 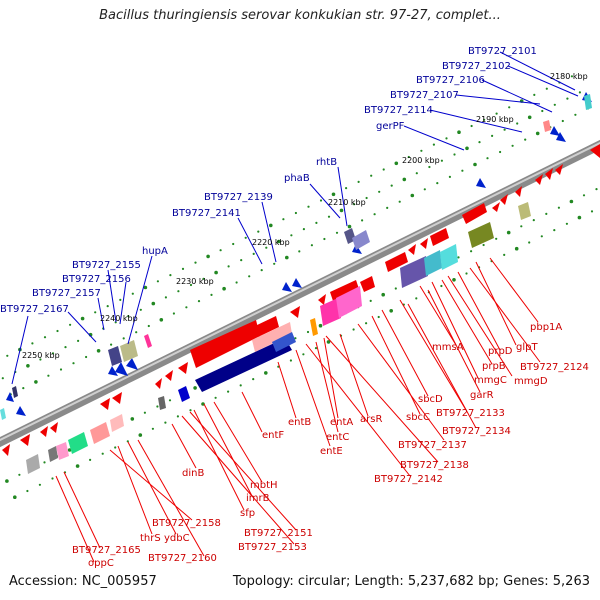 I want to click on gene-label: thrS, so click(x=150, y=538).